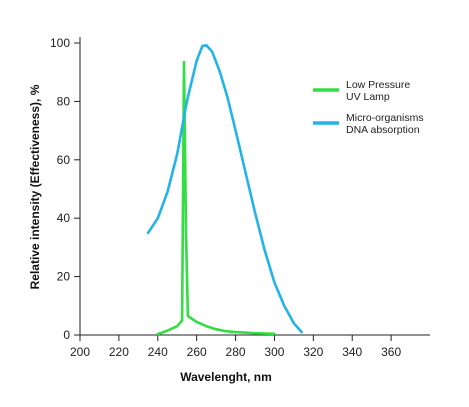 This screenshot has height=407, width=469. I want to click on y-tick-label: 20, so click(64, 277).